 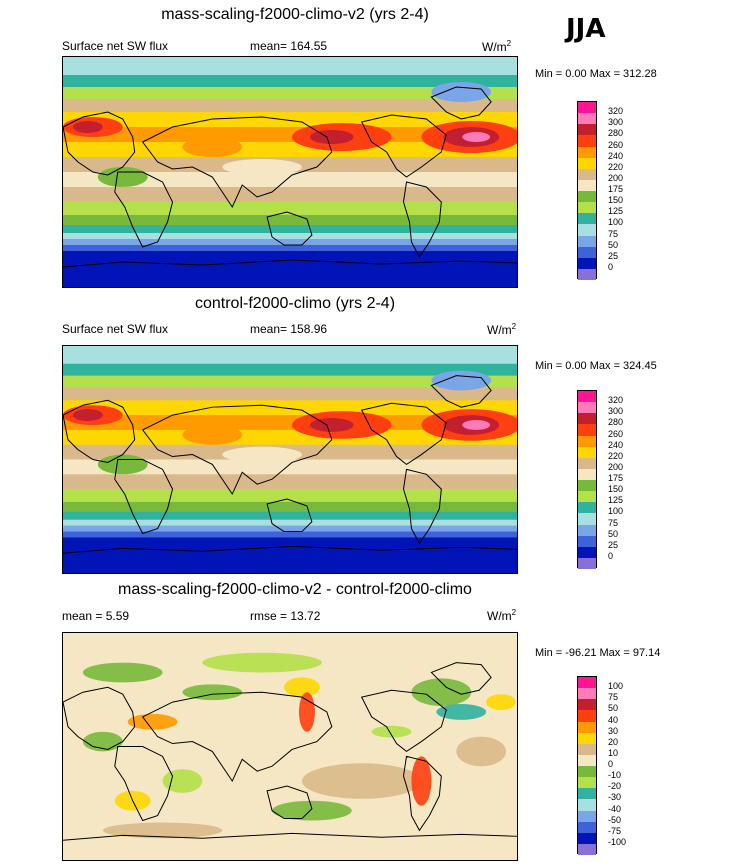 I want to click on panel3-colorbar, so click(x=587, y=765).